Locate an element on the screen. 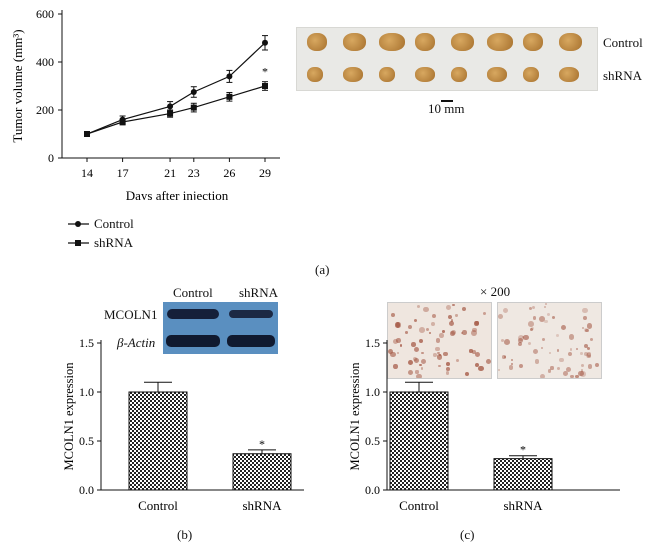 This screenshot has width=653, height=559. panel-label-c: (c) is located at coordinates (467, 534).